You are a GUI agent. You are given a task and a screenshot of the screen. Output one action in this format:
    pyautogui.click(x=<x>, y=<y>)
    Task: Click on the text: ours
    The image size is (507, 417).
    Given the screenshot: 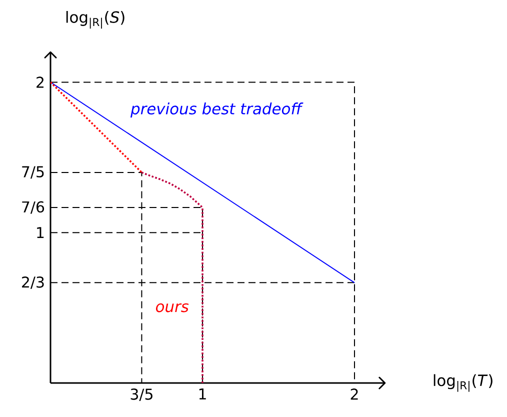 What is the action you would take?
    pyautogui.click(x=172, y=307)
    